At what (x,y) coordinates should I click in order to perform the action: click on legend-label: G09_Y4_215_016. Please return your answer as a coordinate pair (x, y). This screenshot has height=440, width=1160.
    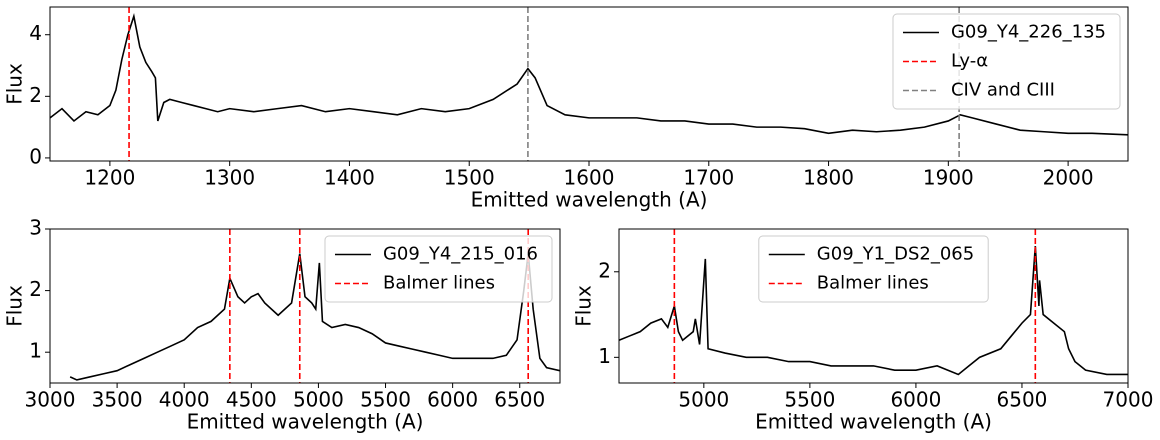
    Looking at the image, I should click on (460, 254).